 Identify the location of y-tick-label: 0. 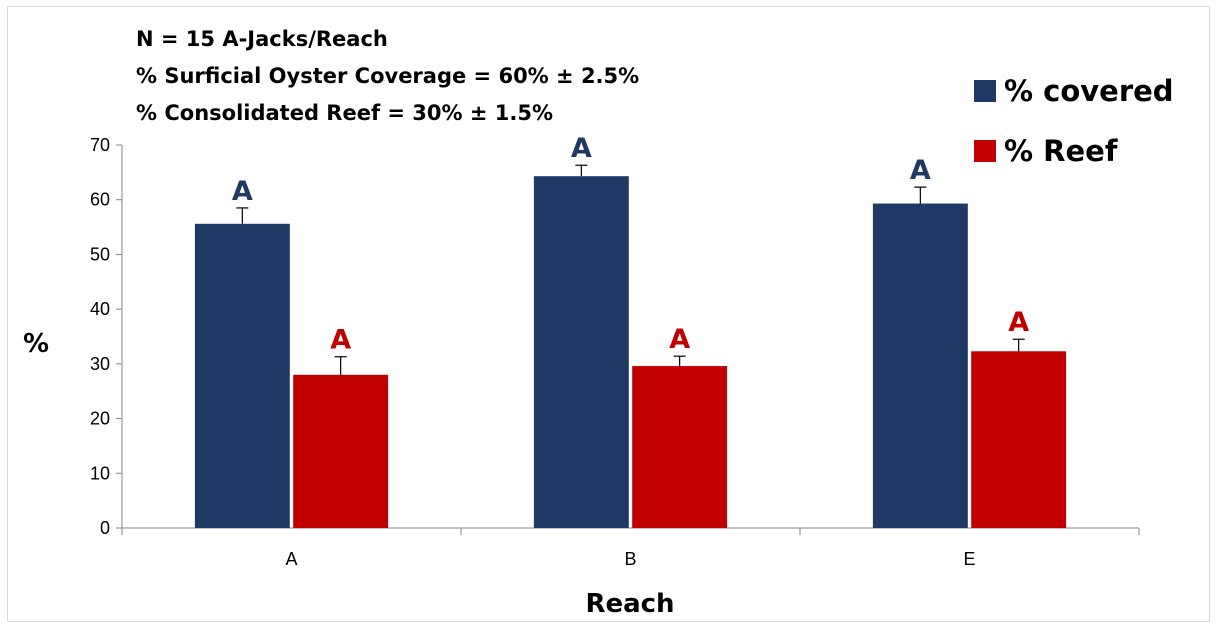
(105, 528).